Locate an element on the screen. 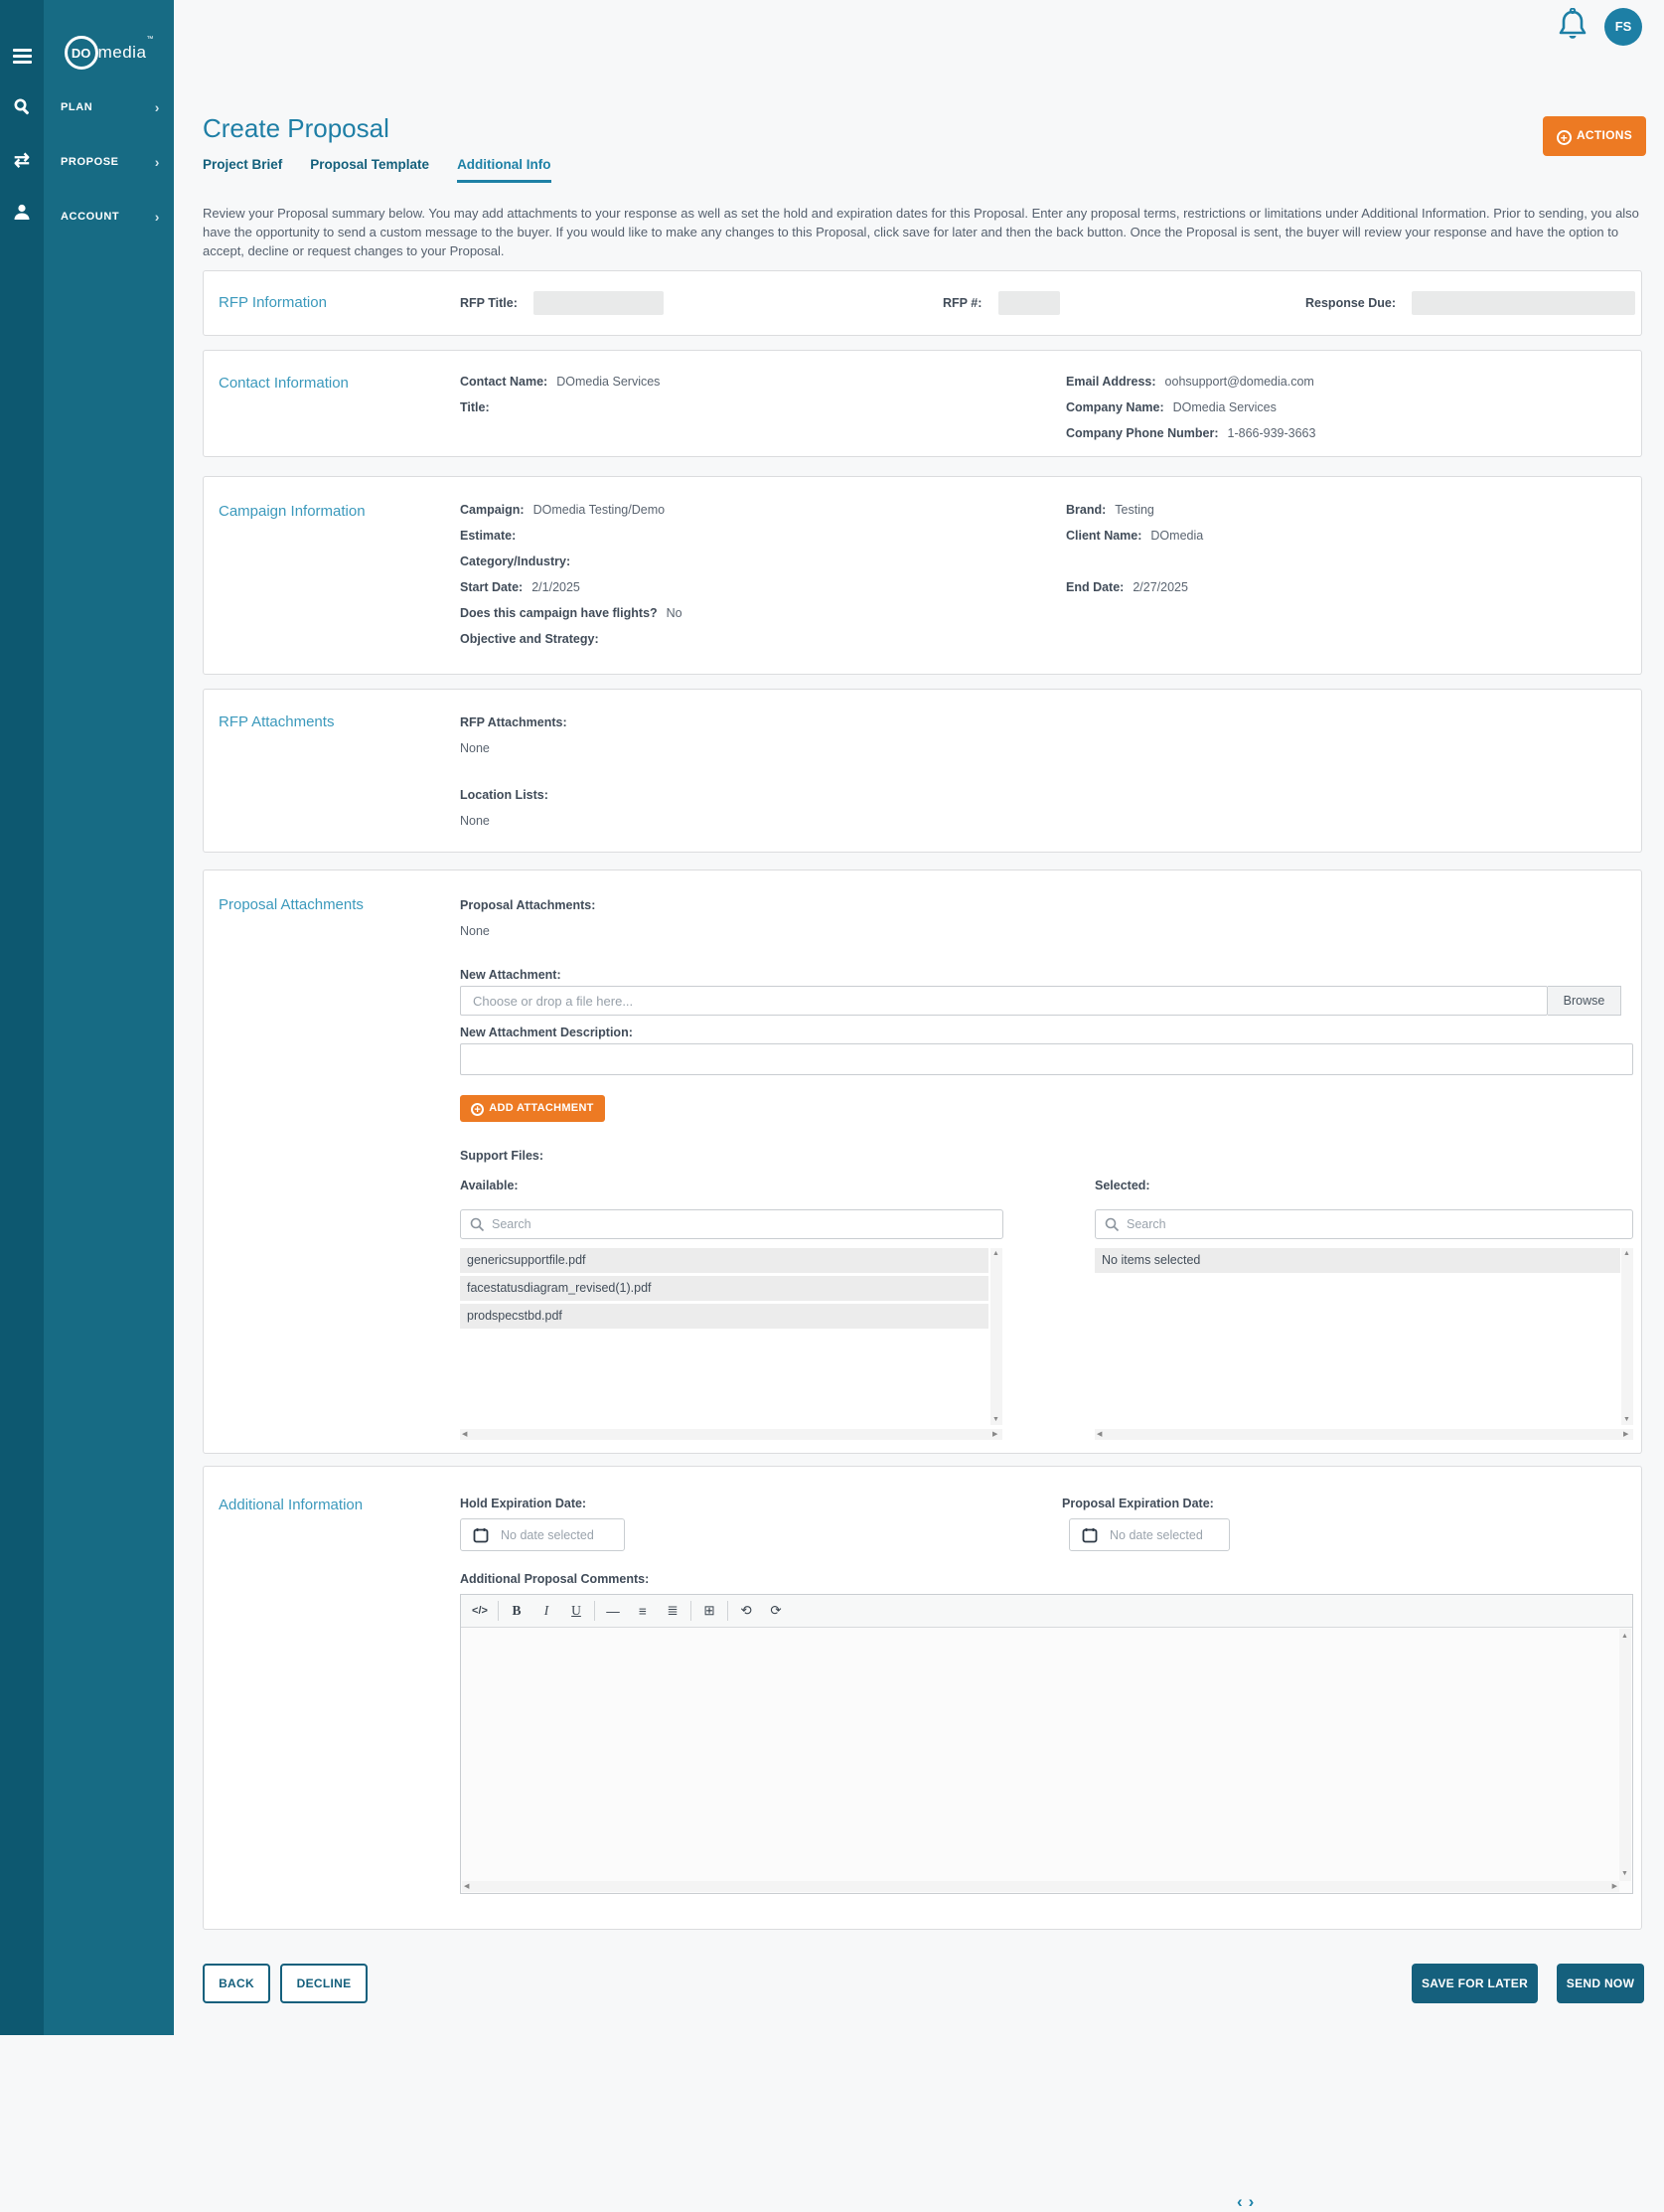 The image size is (1664, 2212). contact-title-row: Title: is located at coordinates (475, 407).